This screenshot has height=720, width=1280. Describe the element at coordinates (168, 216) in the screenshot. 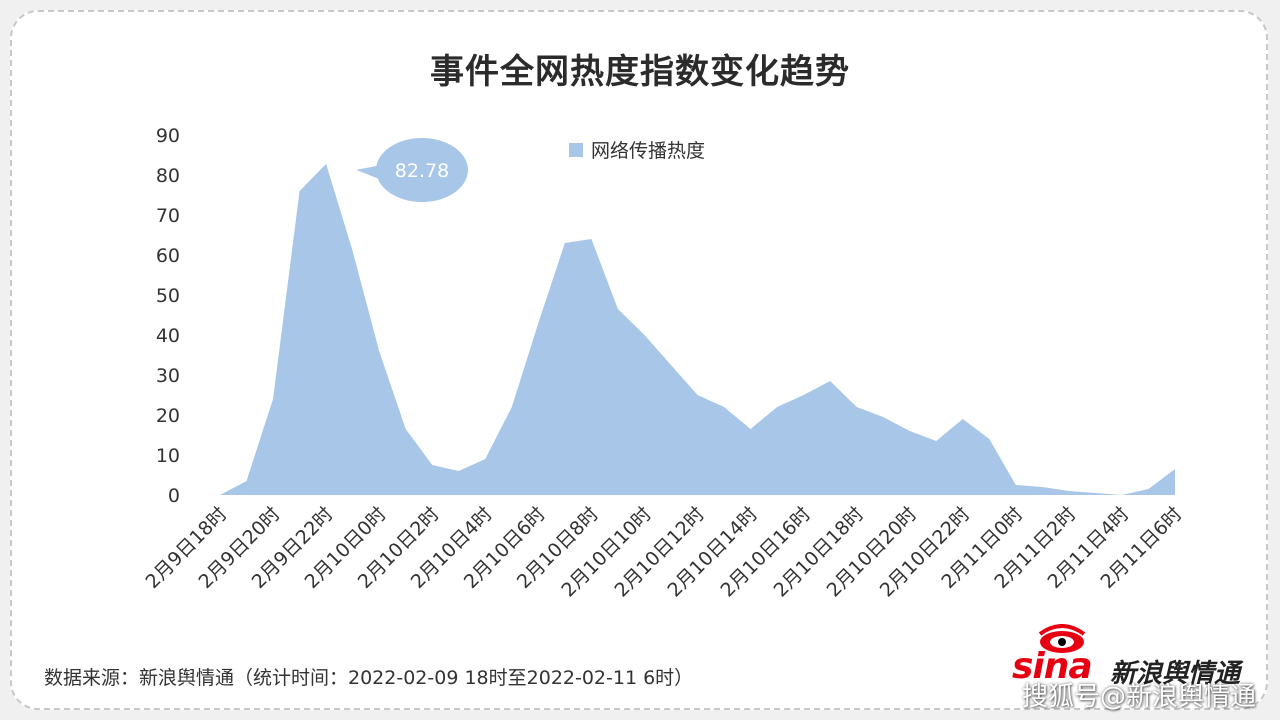

I see `y-tick-label: 70` at that location.